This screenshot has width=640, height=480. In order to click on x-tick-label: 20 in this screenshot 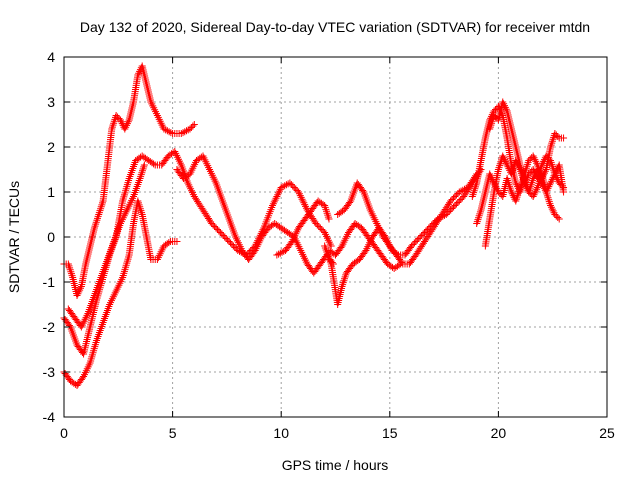, I will do `click(499, 433)`.